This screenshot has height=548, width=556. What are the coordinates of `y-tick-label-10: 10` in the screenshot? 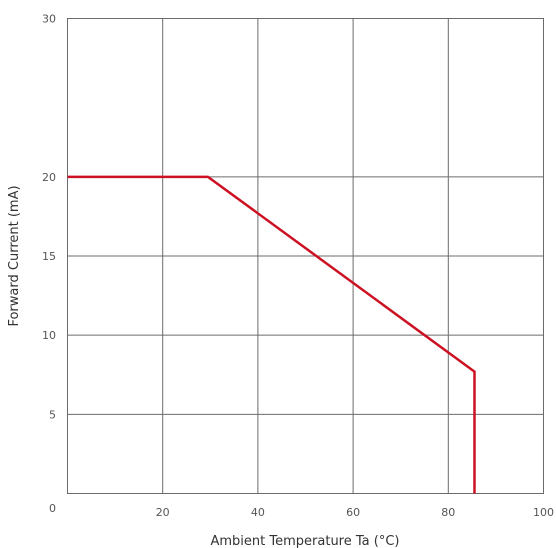 It's located at (49, 335).